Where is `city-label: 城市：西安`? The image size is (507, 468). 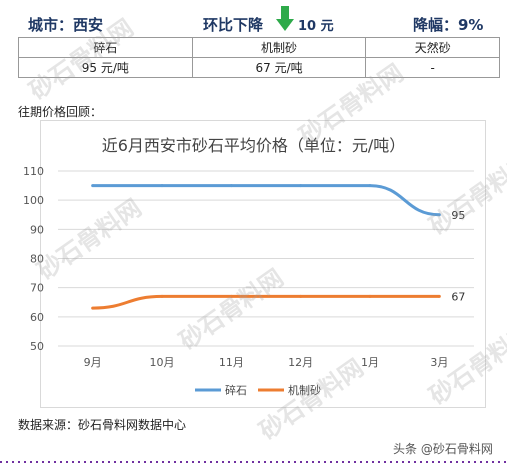
city-label: 城市：西安 is located at coordinates (66, 25).